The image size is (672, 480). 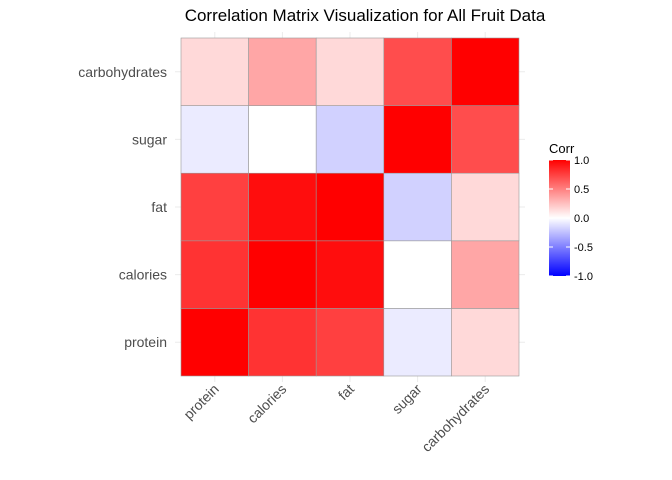 What do you see at coordinates (282, 71) in the screenshot?
I see `heatmap-cell-calories-carbohydrates` at bounding box center [282, 71].